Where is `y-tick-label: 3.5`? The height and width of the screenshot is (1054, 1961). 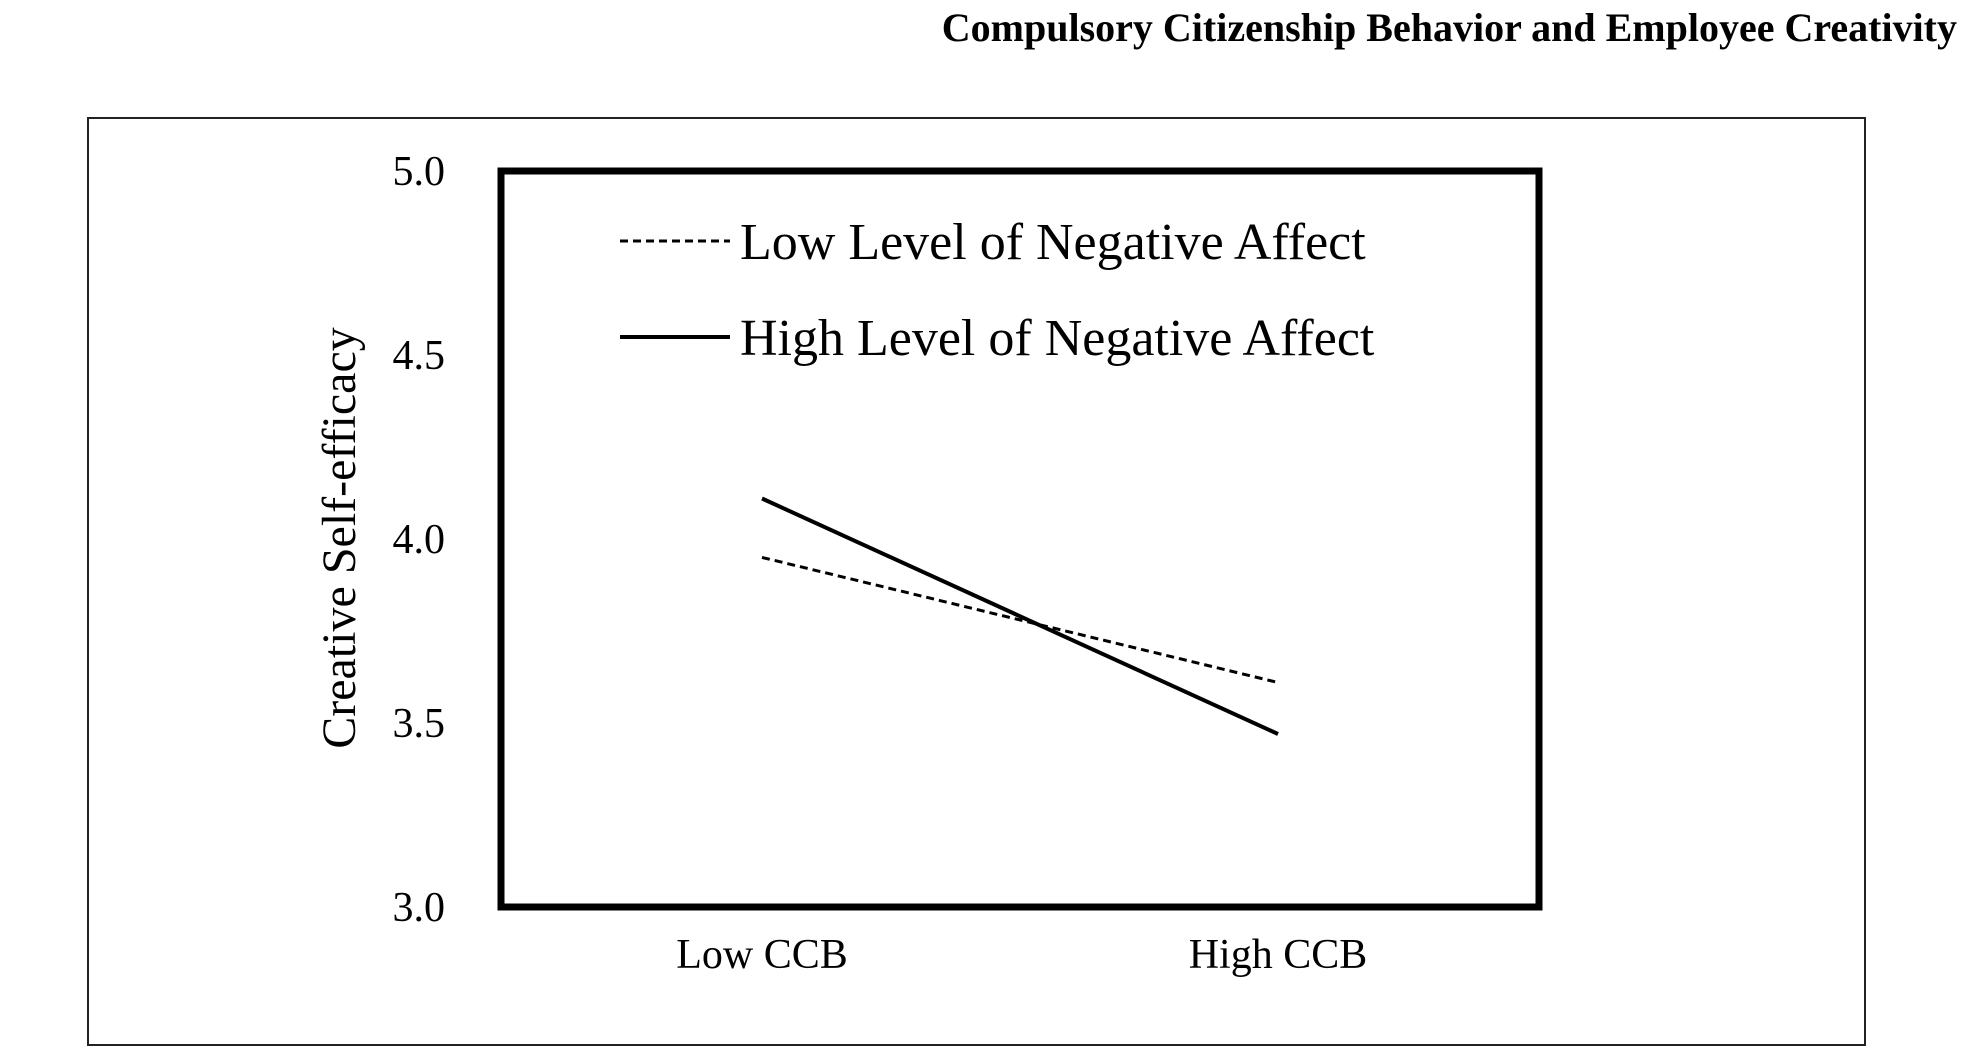 y-tick-label: 3.5 is located at coordinates (419, 724).